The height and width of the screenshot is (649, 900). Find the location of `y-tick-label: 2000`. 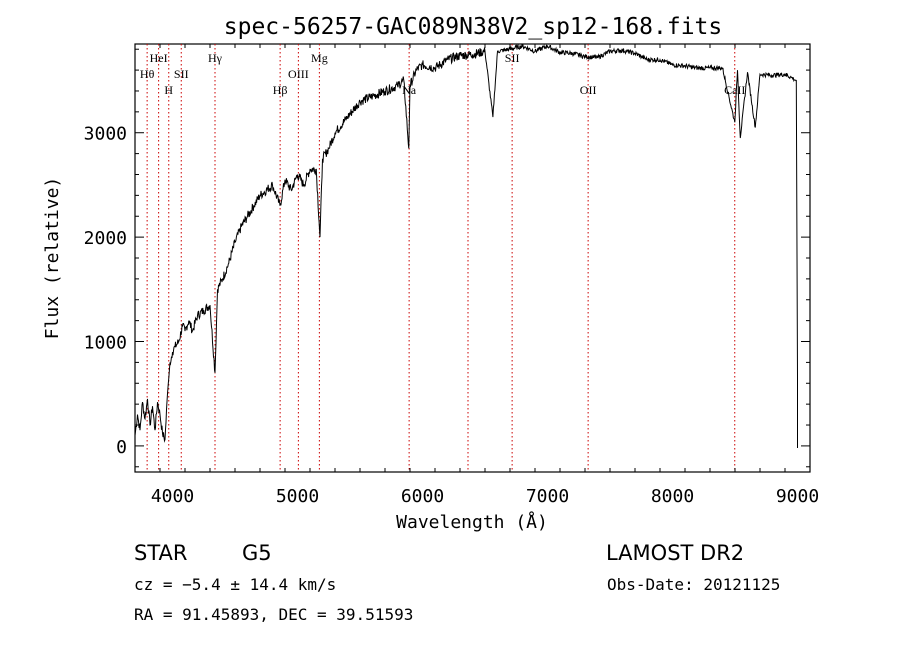

y-tick-label: 2000 is located at coordinates (105, 238).